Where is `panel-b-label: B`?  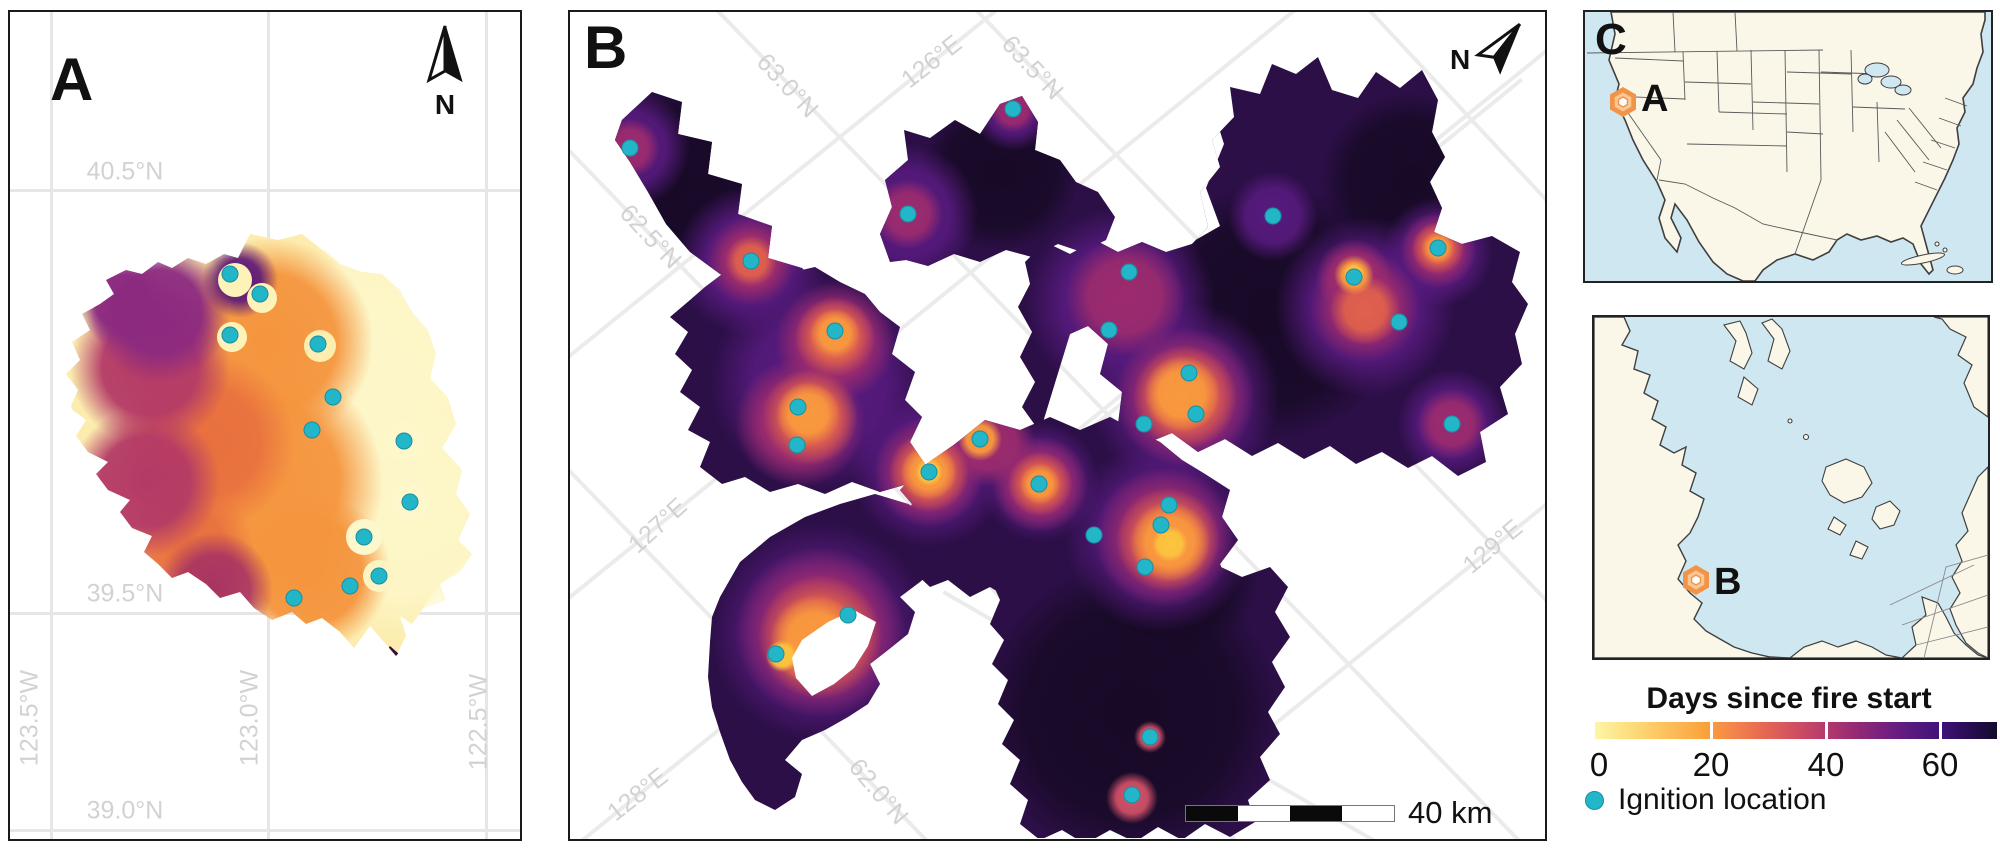 panel-b-label: B is located at coordinates (606, 47).